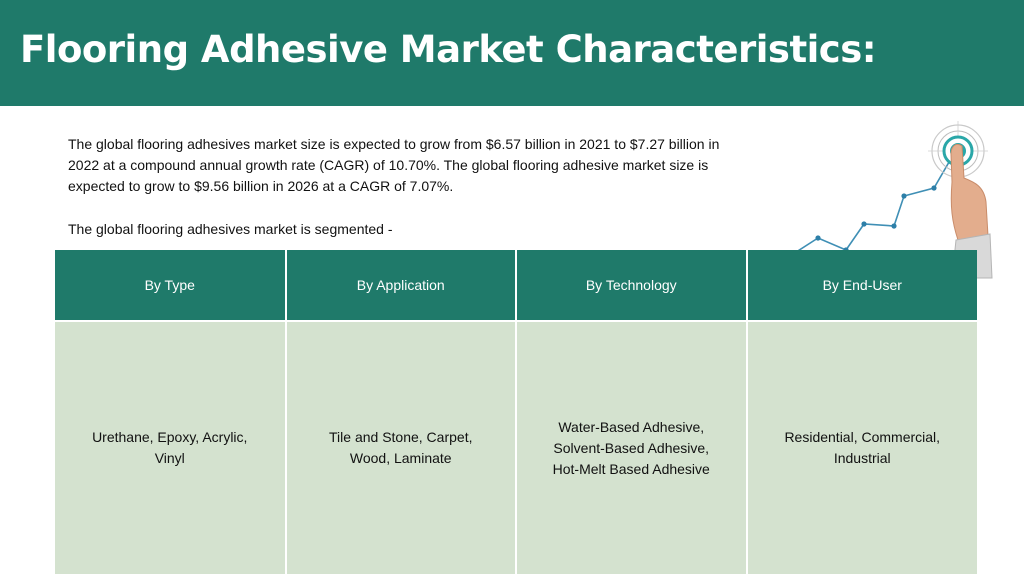 The height and width of the screenshot is (576, 1024). What do you see at coordinates (171, 286) in the screenshot?
I see `header-by-type: By Type` at bounding box center [171, 286].